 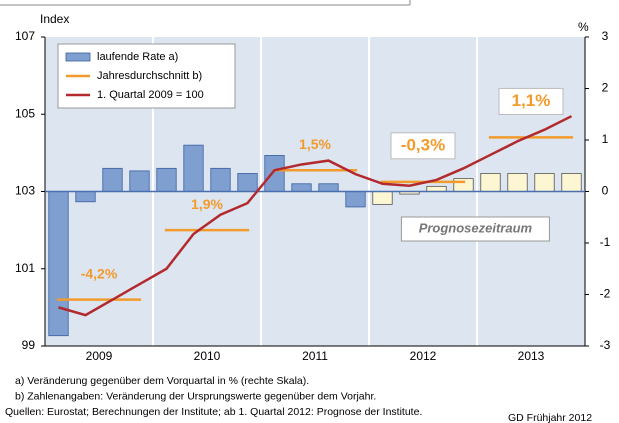 What do you see at coordinates (605, 242) in the screenshot?
I see `y2-tick-label: -1` at bounding box center [605, 242].